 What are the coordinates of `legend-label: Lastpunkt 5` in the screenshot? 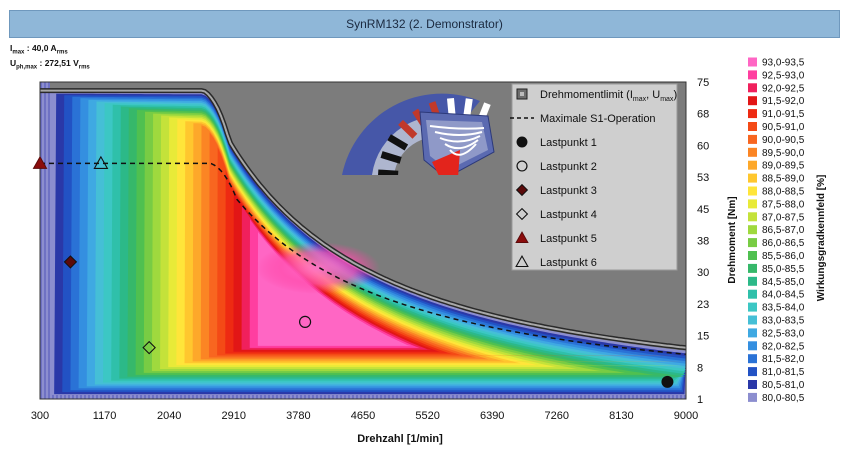 It's located at (568, 239).